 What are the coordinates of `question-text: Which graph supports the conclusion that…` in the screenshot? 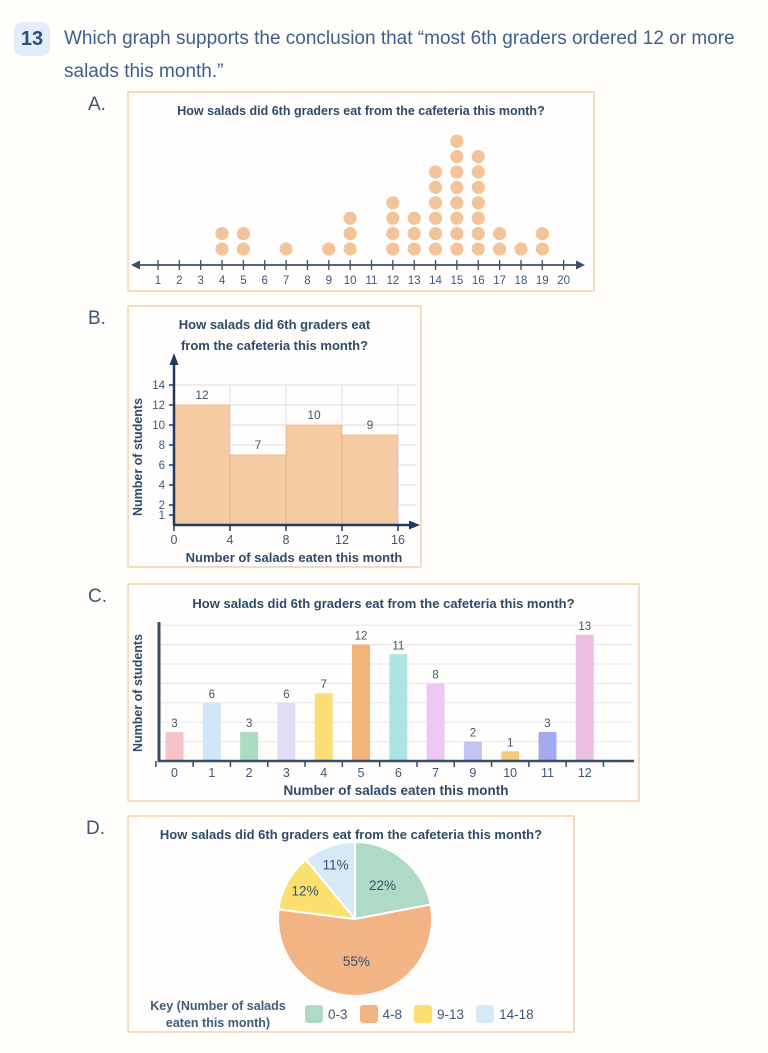 It's located at (399, 55).